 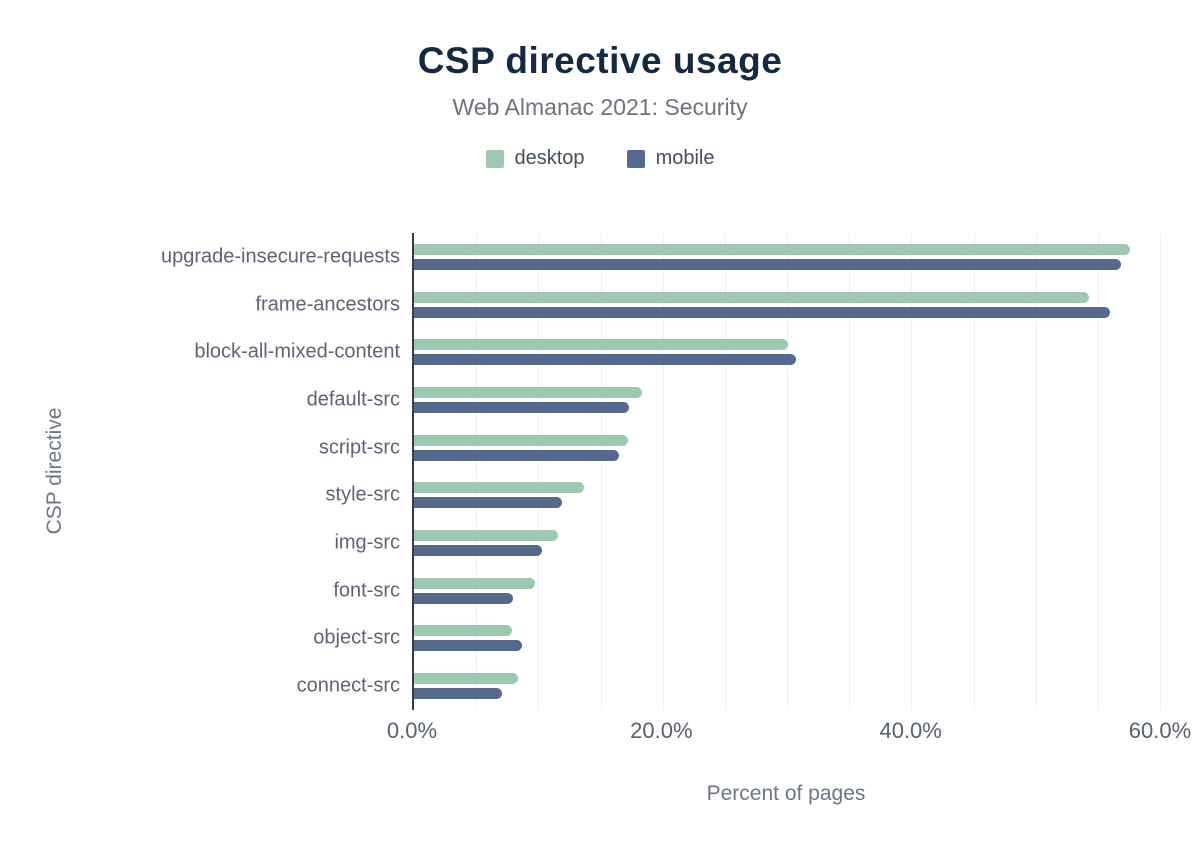 I want to click on legend-label: desktop, so click(x=549, y=158).